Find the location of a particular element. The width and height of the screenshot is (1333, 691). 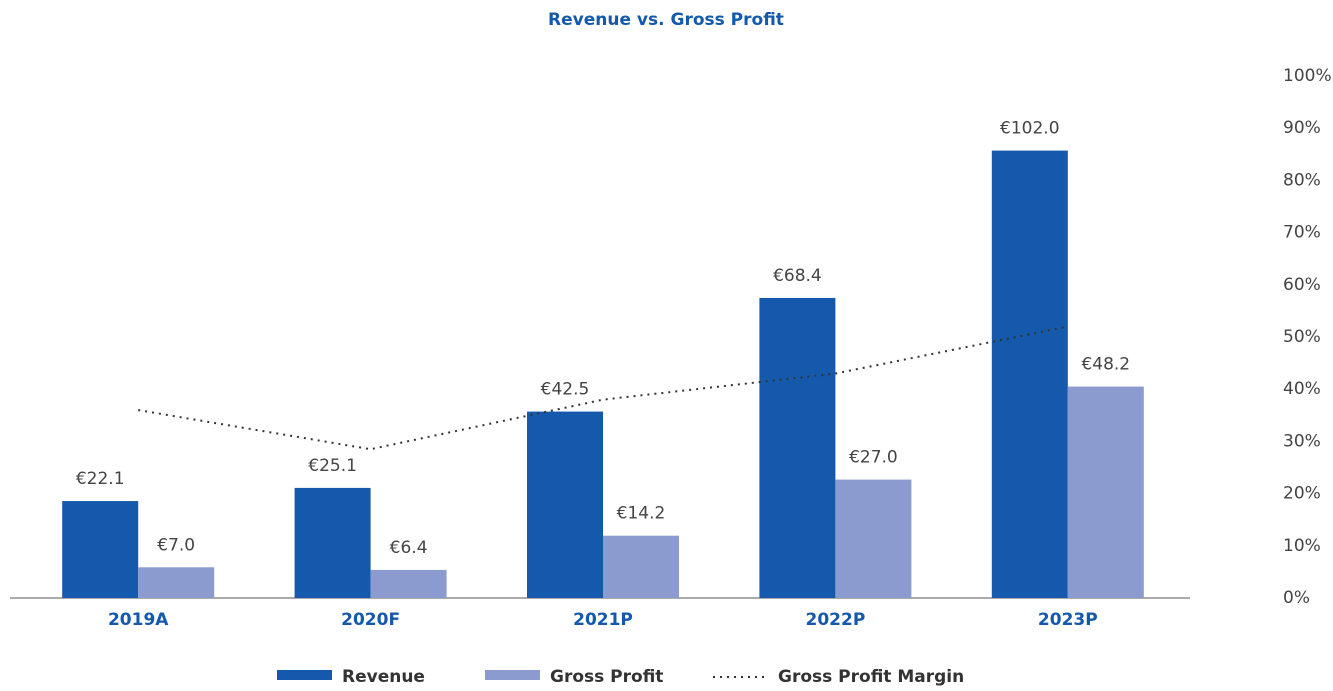

data-label: €22.1 is located at coordinates (100, 479).